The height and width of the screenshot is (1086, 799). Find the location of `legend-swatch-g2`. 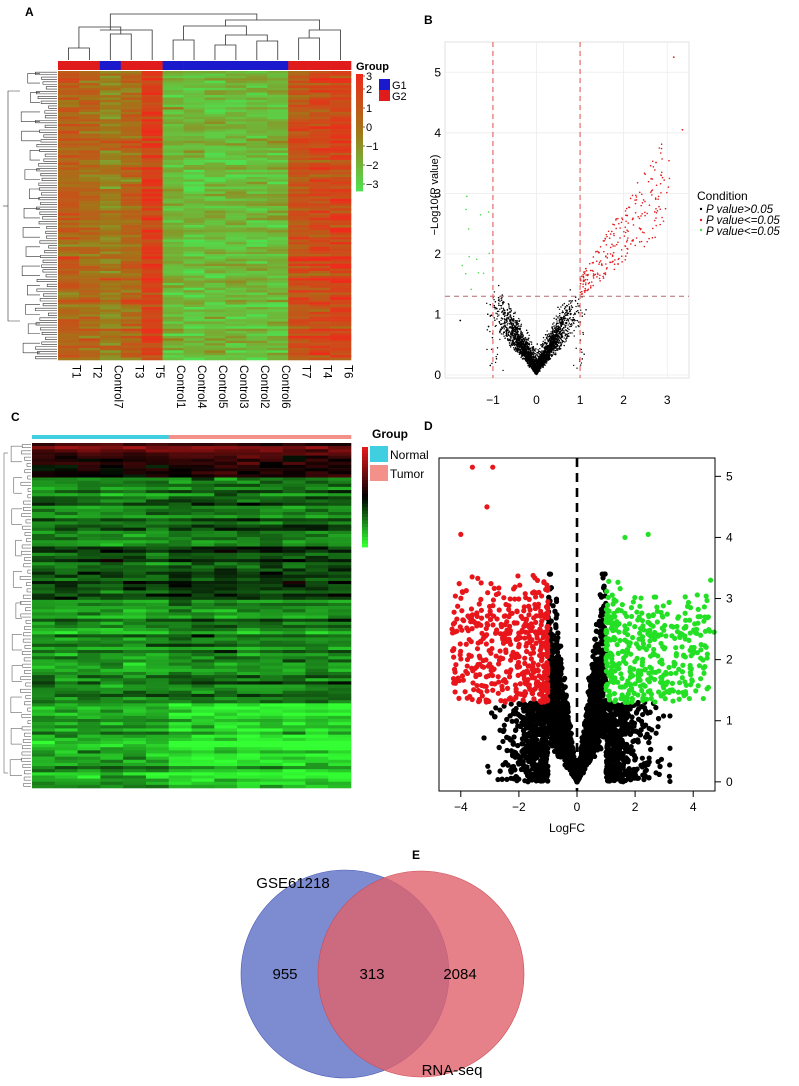

legend-swatch-g2 is located at coordinates (384, 95).